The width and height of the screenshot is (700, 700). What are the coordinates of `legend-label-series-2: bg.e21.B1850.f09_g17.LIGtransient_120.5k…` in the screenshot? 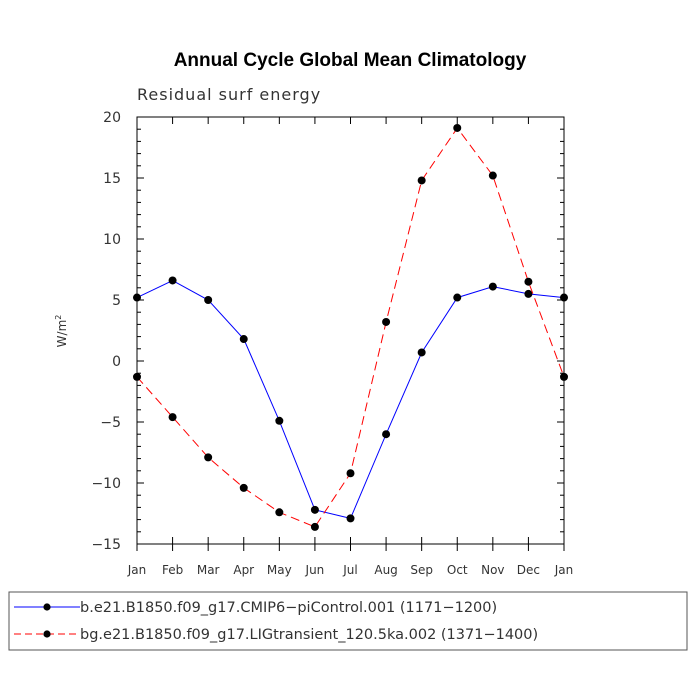 It's located at (309, 635).